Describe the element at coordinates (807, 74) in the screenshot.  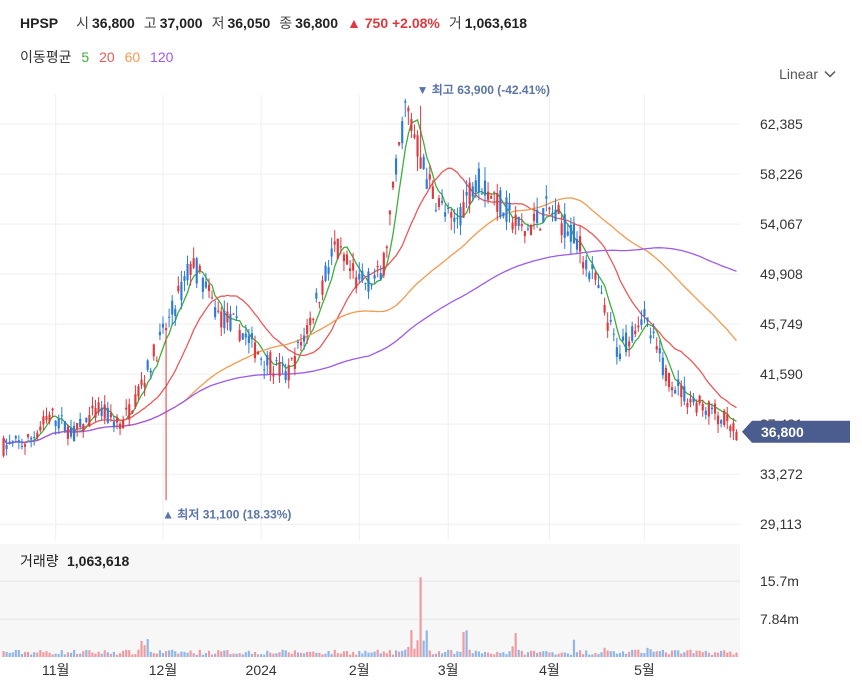
I see `scale-select: Linear` at that location.